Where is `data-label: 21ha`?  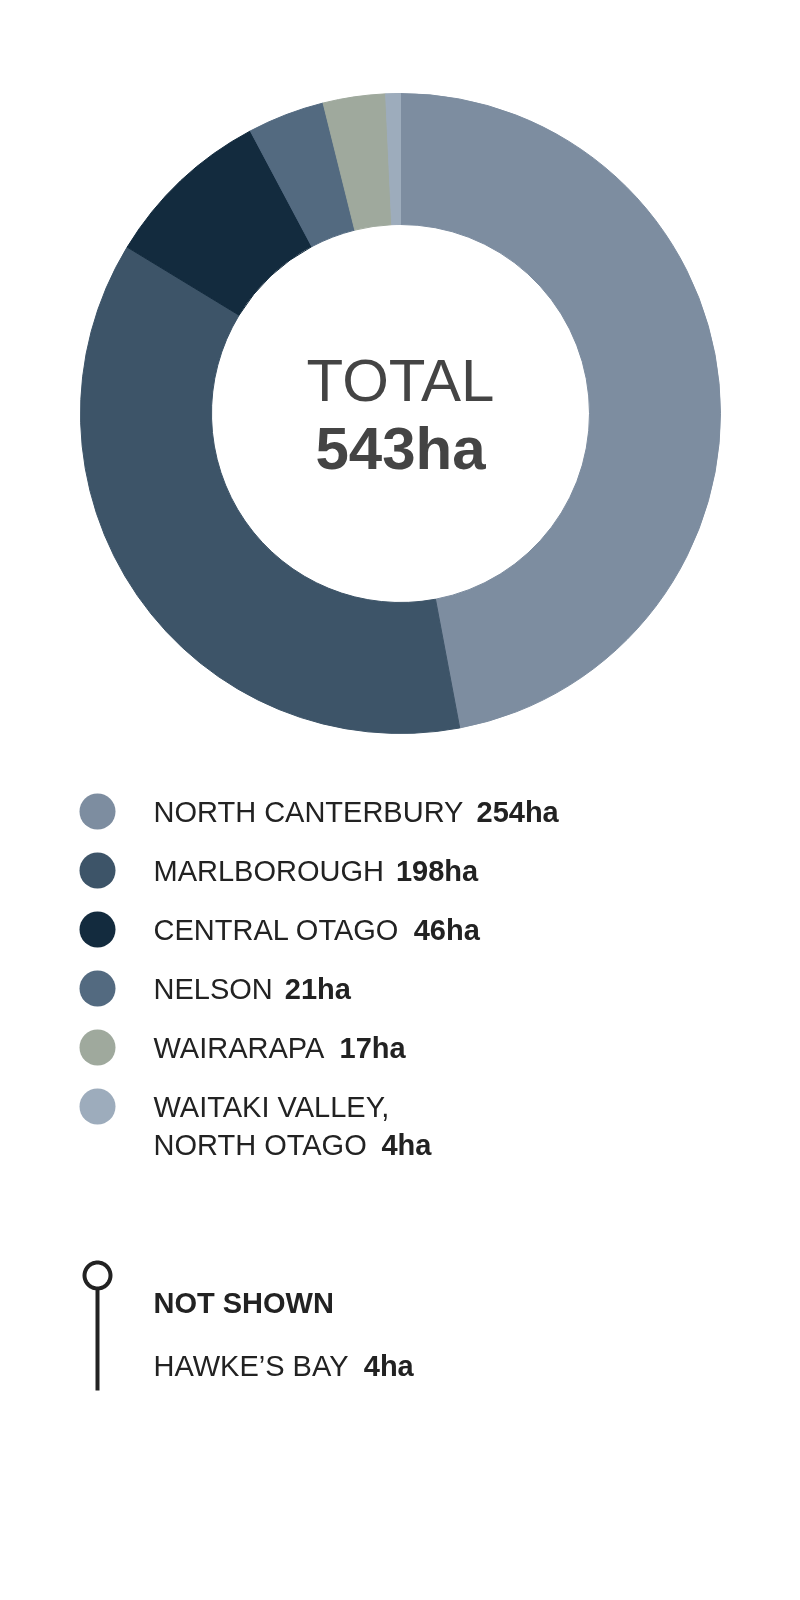 data-label: 21ha is located at coordinates (318, 988).